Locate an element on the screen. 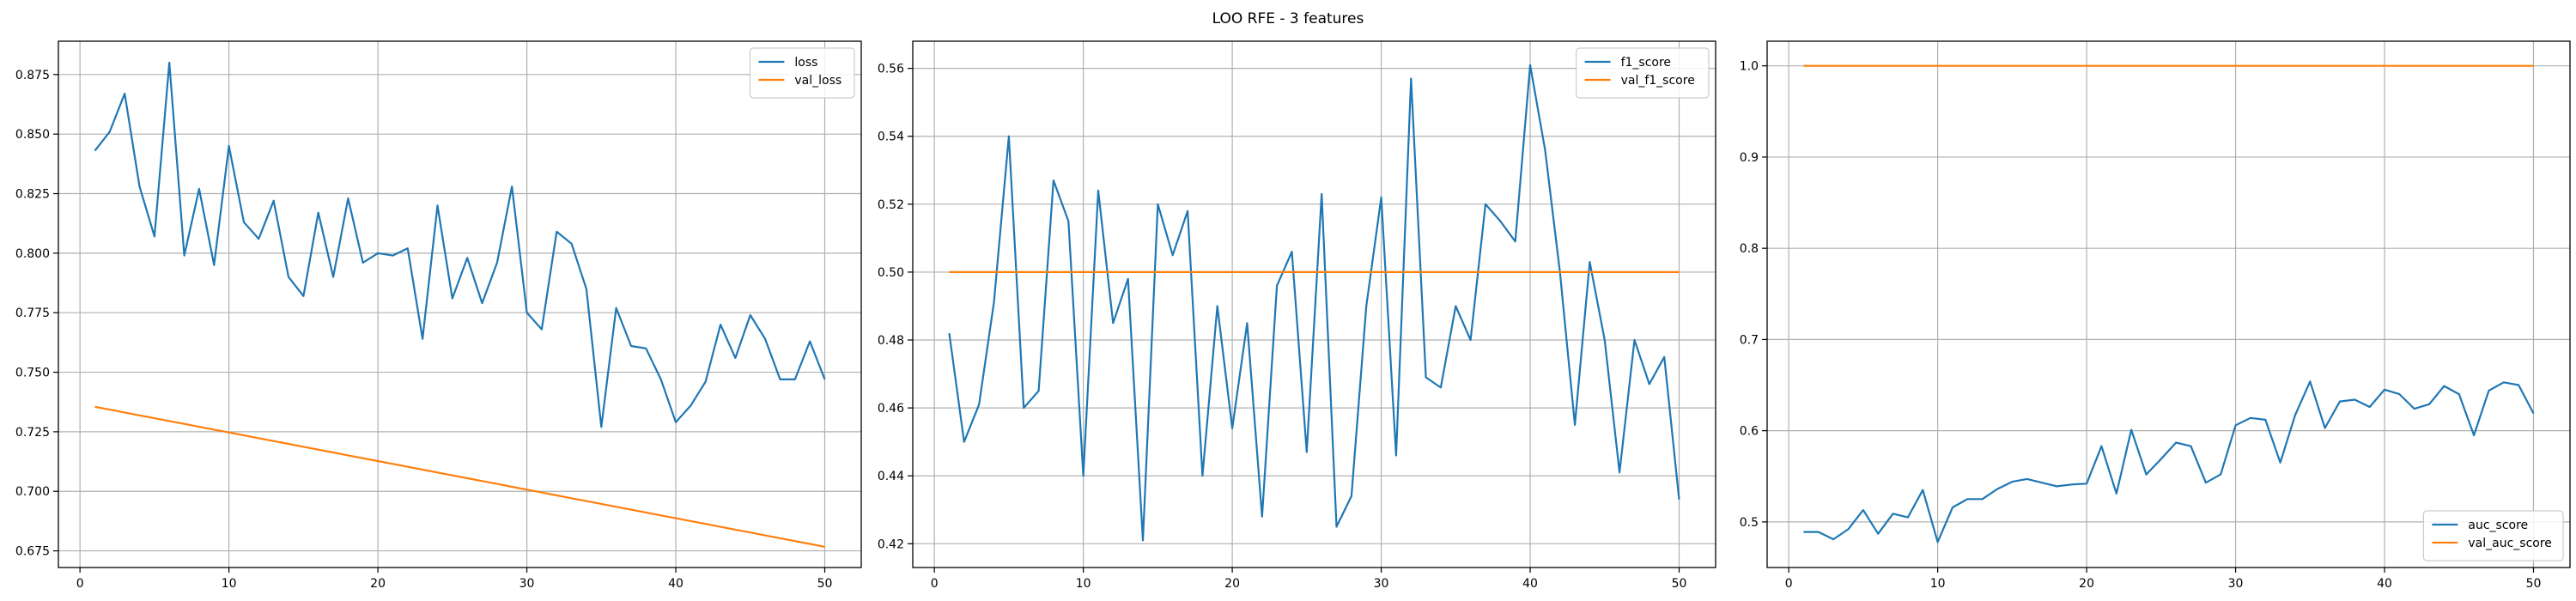  legend-label-val_auc_score: val_auc_score is located at coordinates (2510, 543).